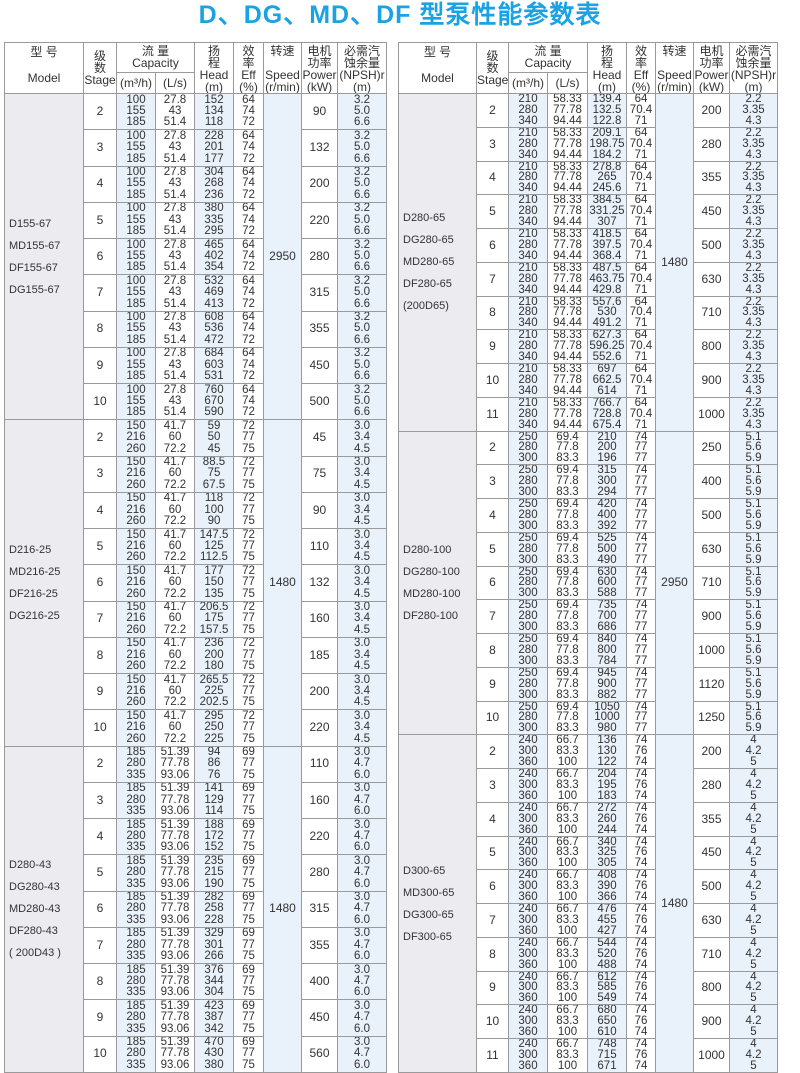  What do you see at coordinates (214, 521) in the screenshot?
I see `head-cell-value: 90` at bounding box center [214, 521].